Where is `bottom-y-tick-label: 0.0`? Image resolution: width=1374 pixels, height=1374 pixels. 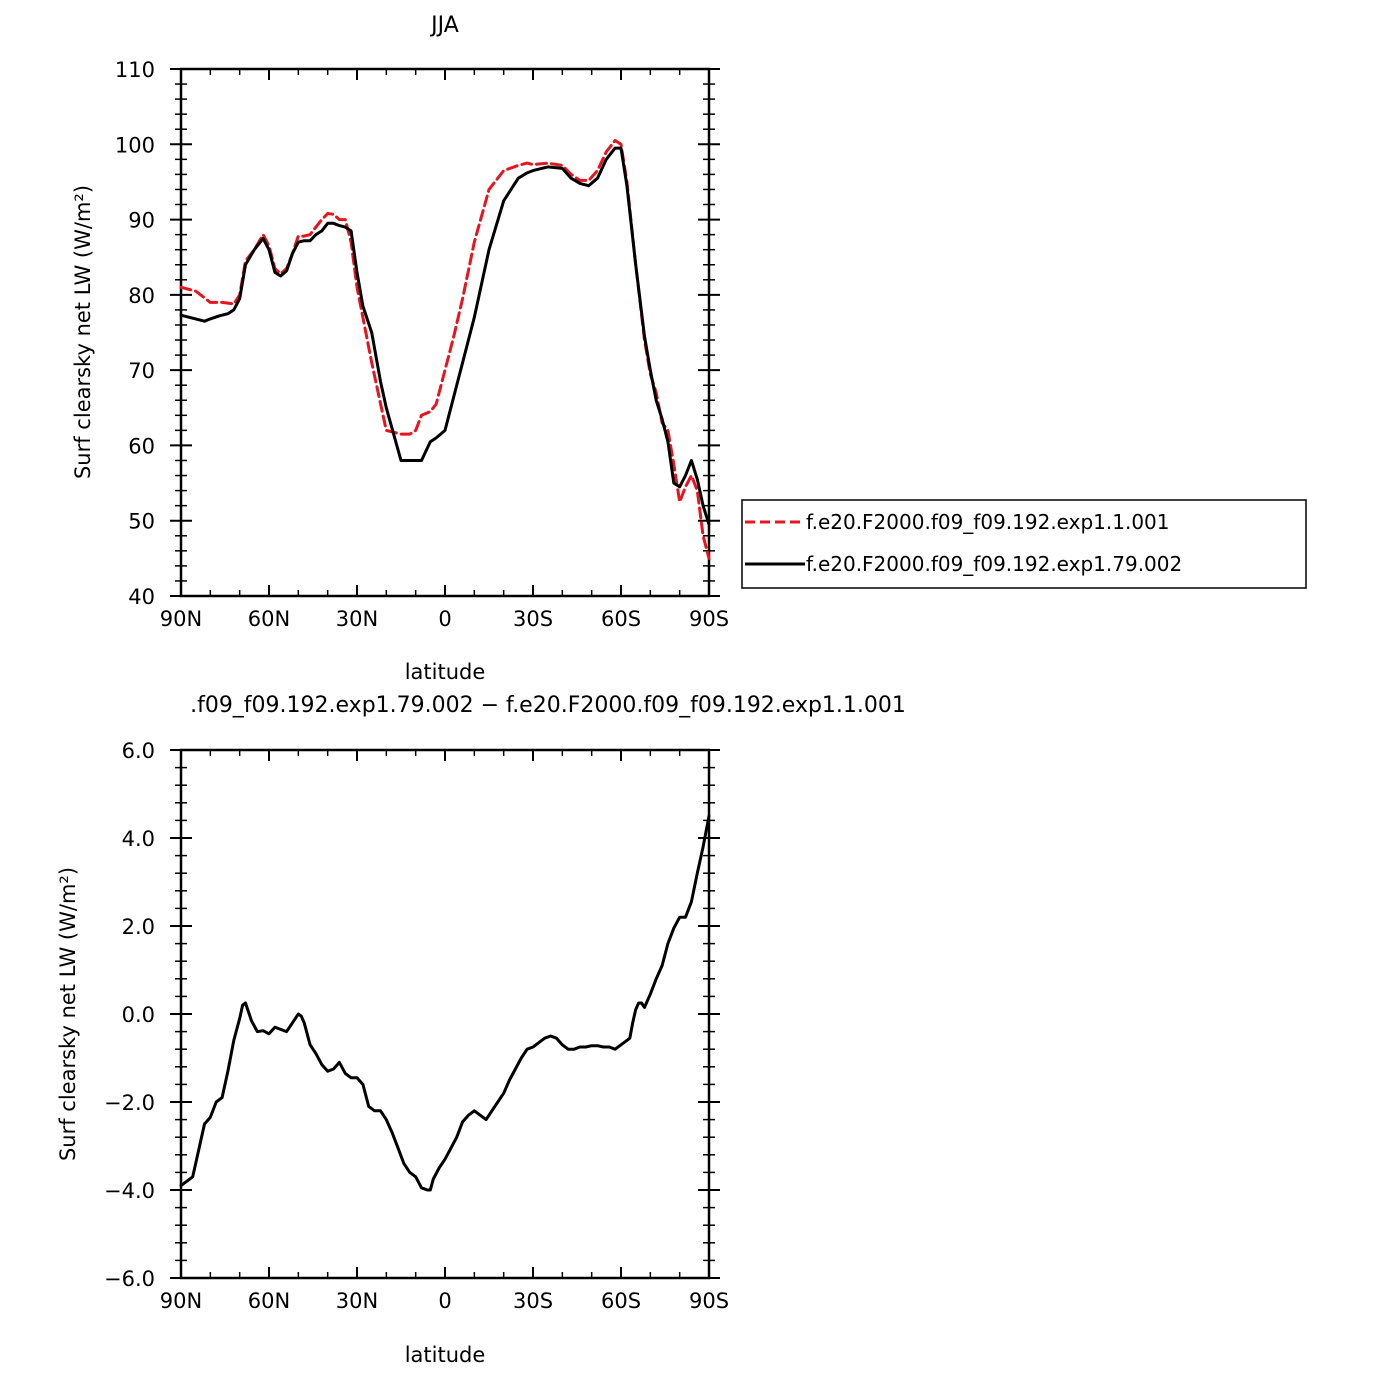 bottom-y-tick-label: 0.0 is located at coordinates (138, 1015).